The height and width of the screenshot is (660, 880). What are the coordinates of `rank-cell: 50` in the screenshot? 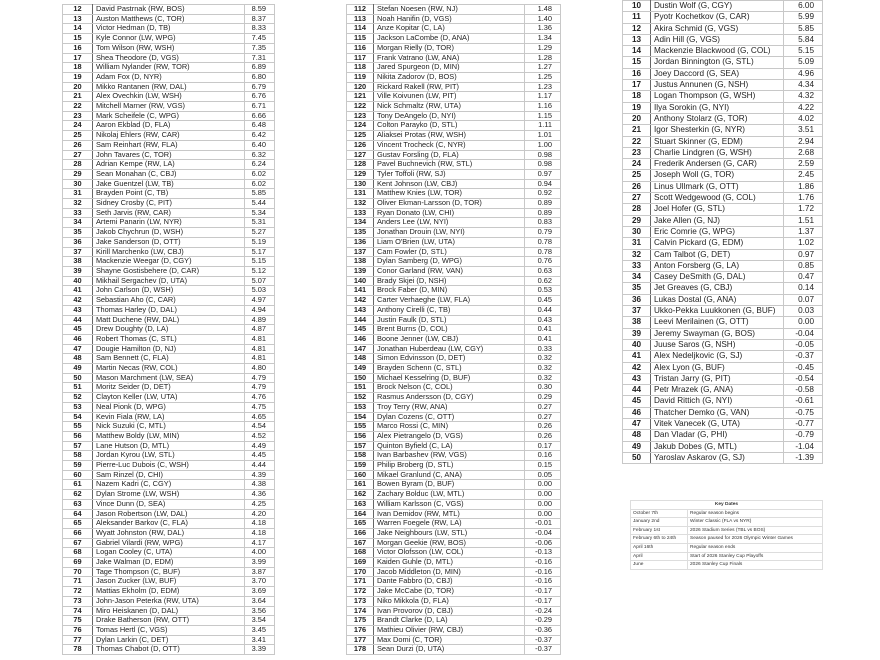 It's located at (636, 458).